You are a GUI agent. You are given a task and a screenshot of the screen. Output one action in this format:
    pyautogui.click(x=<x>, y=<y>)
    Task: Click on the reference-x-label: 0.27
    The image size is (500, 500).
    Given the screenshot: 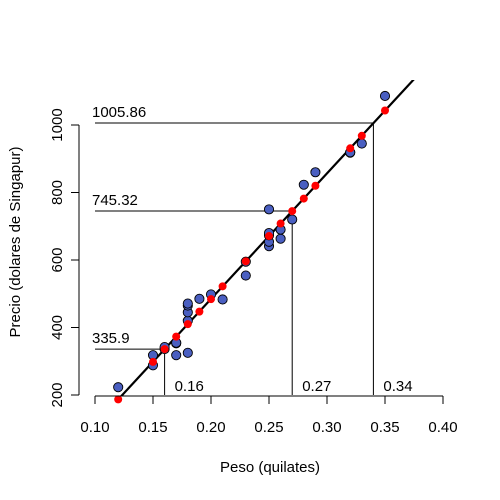 What is the action you would take?
    pyautogui.click(x=316, y=386)
    